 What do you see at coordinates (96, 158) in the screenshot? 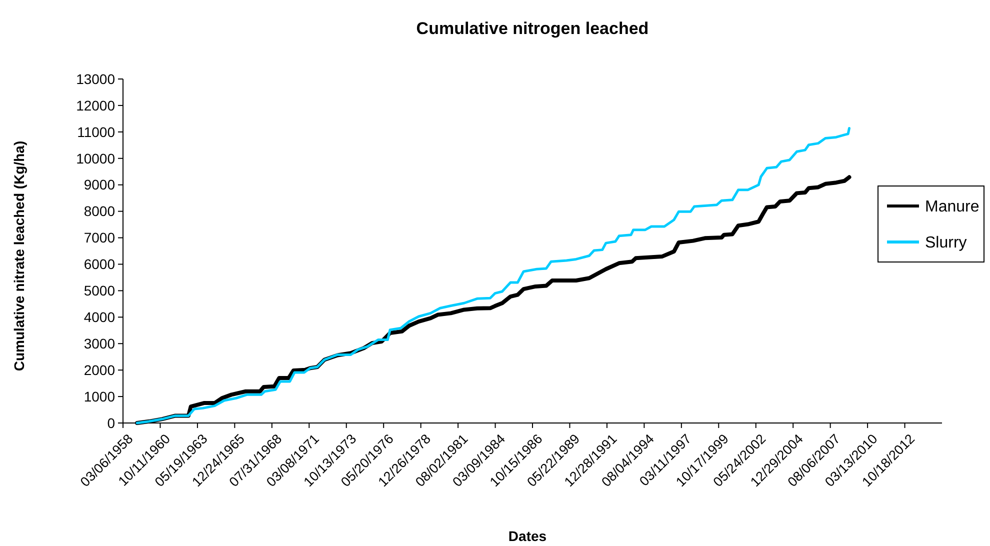
I see `y-tick-label: 10000` at bounding box center [96, 158].